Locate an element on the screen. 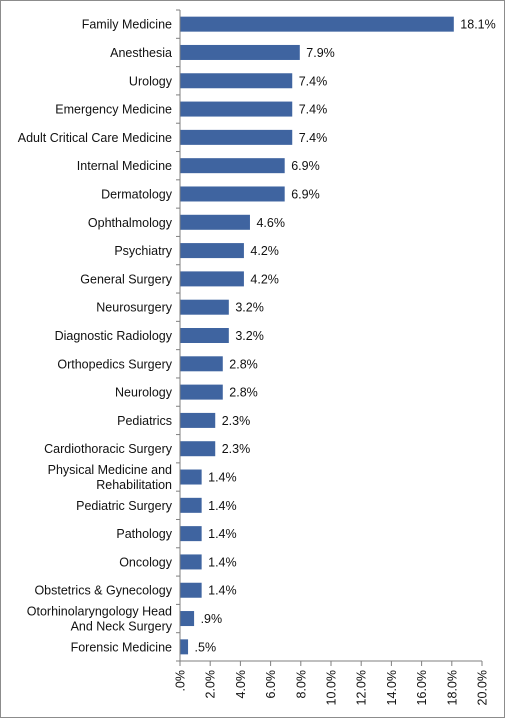 The width and height of the screenshot is (505, 719). category-label: Internal Medicine is located at coordinates (124, 166).